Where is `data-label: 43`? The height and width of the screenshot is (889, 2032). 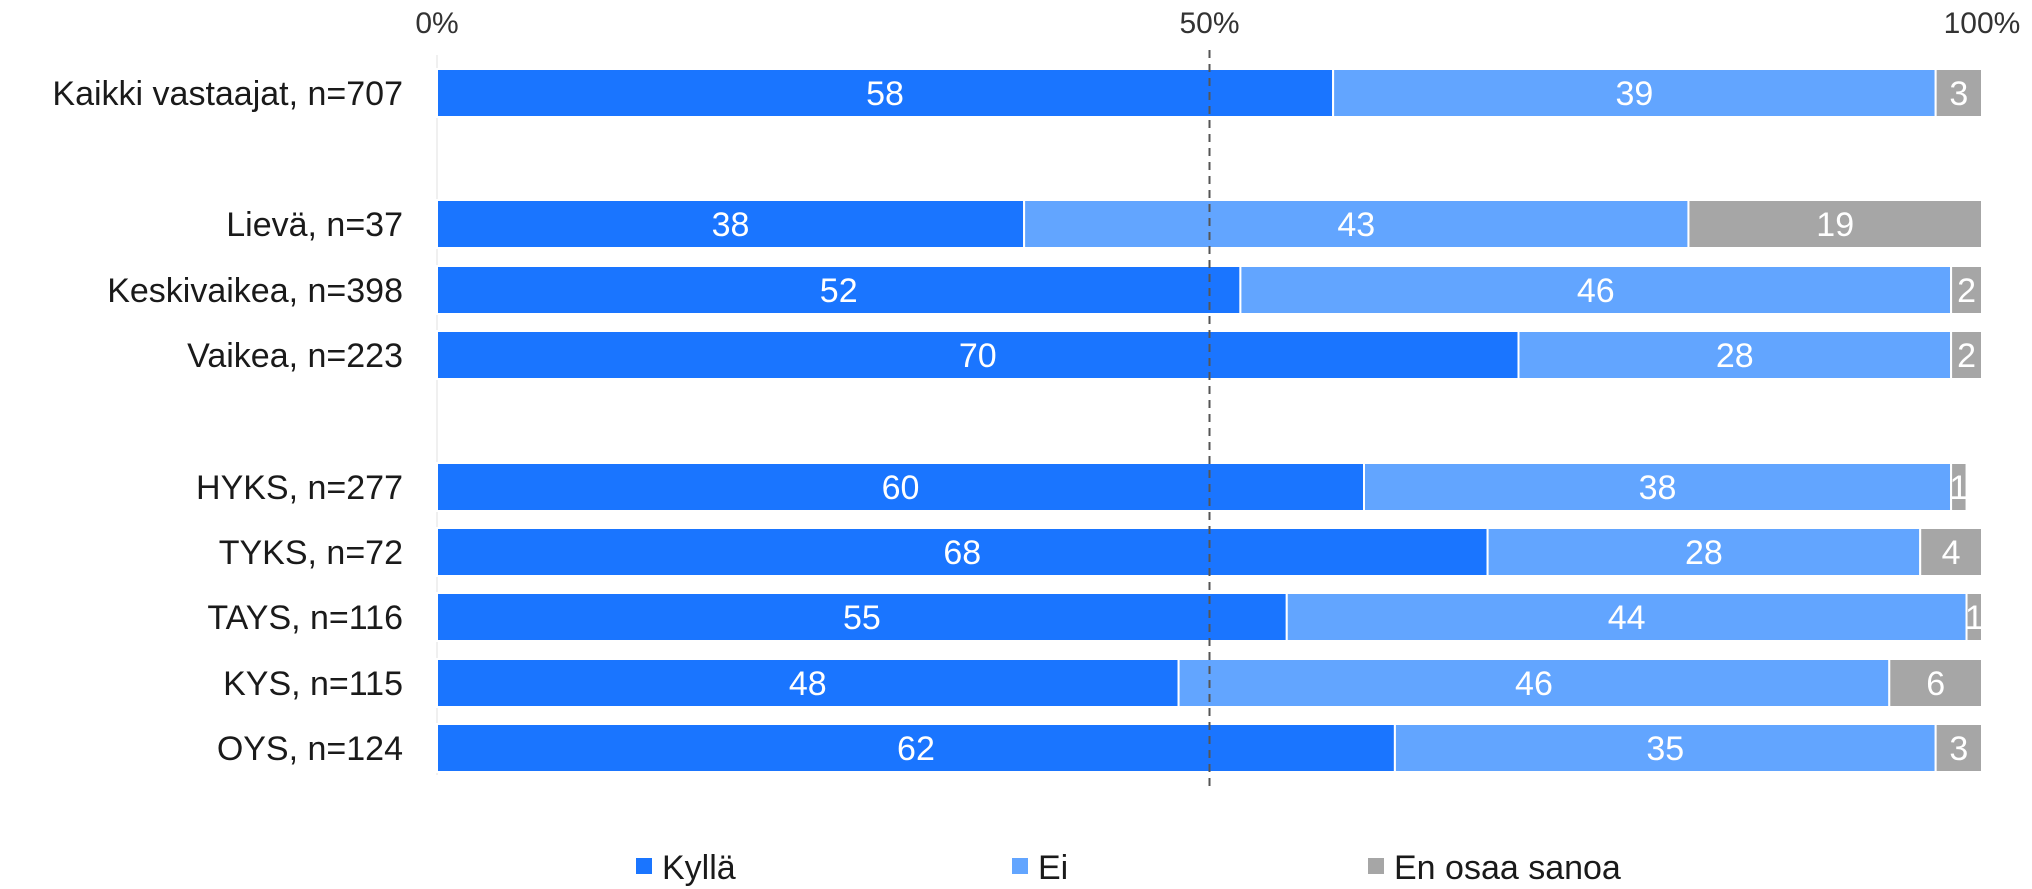
data-label: 43 is located at coordinates (1356, 225).